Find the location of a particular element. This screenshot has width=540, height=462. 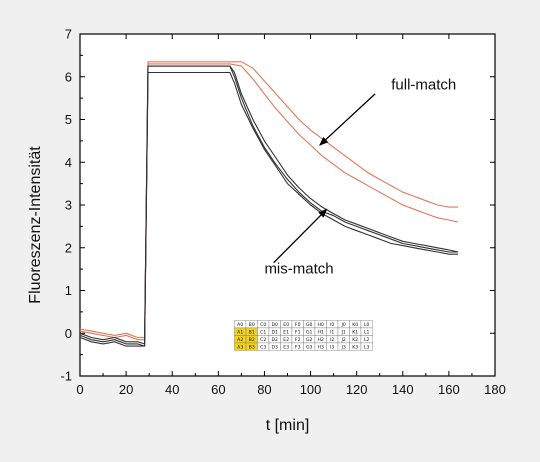

plate-cell-label: C1 is located at coordinates (263, 332).